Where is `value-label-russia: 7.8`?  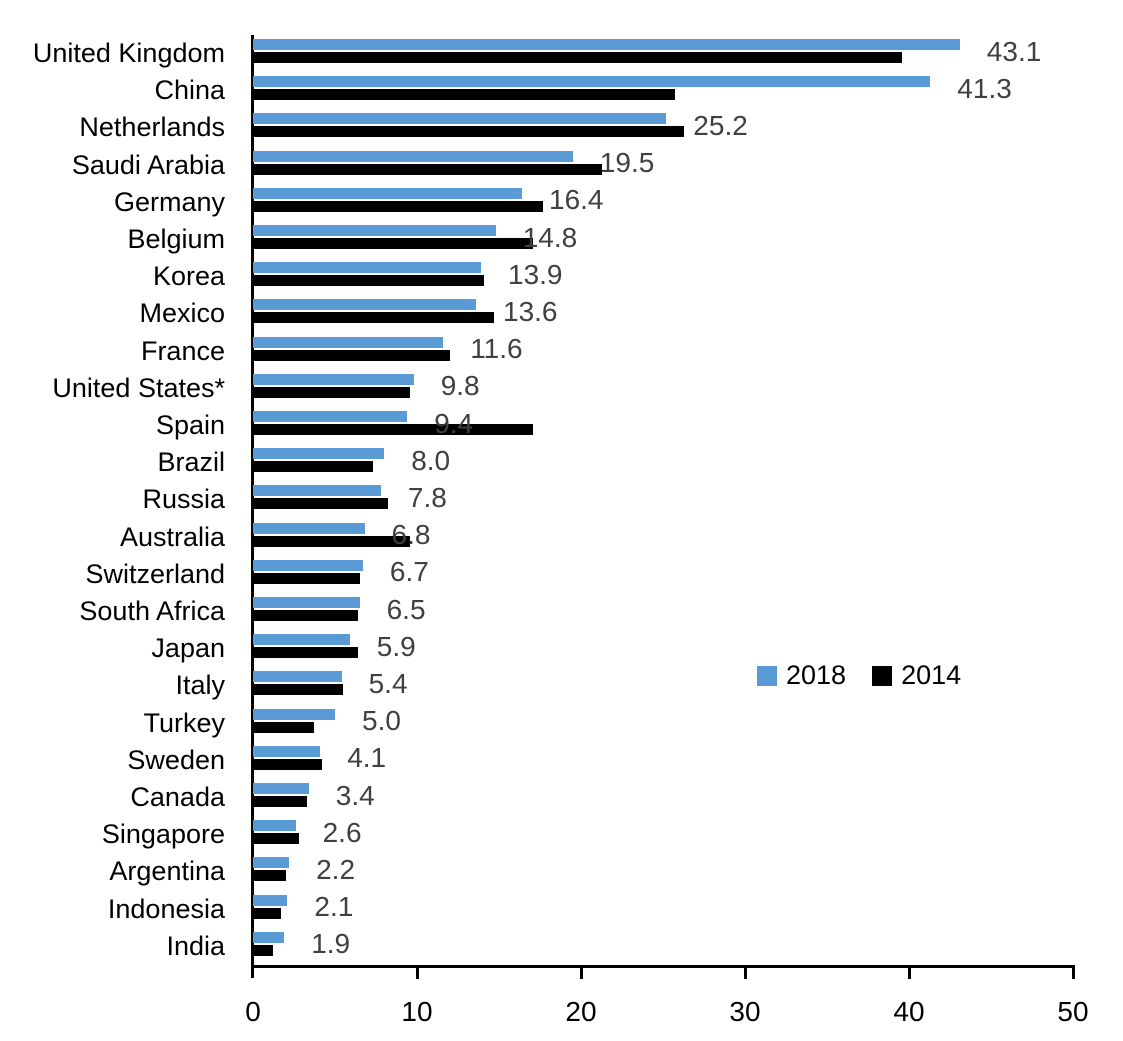
value-label-russia: 7.8 is located at coordinates (427, 497).